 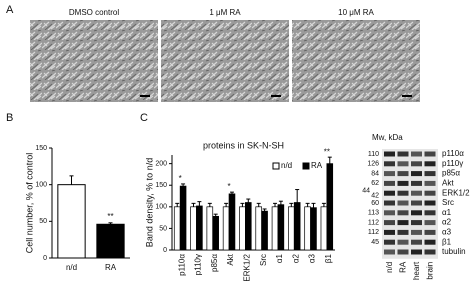 What do you see at coordinates (448, 202) in the screenshot?
I see `protein-label: Src` at bounding box center [448, 202].